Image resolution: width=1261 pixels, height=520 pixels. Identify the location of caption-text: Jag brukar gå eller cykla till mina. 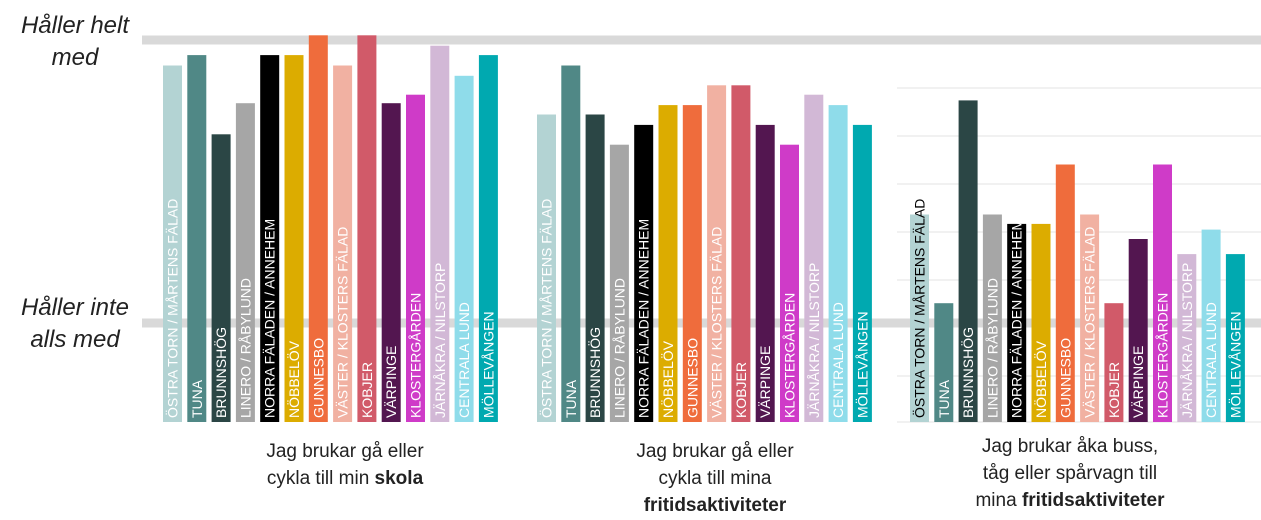
(715, 465).